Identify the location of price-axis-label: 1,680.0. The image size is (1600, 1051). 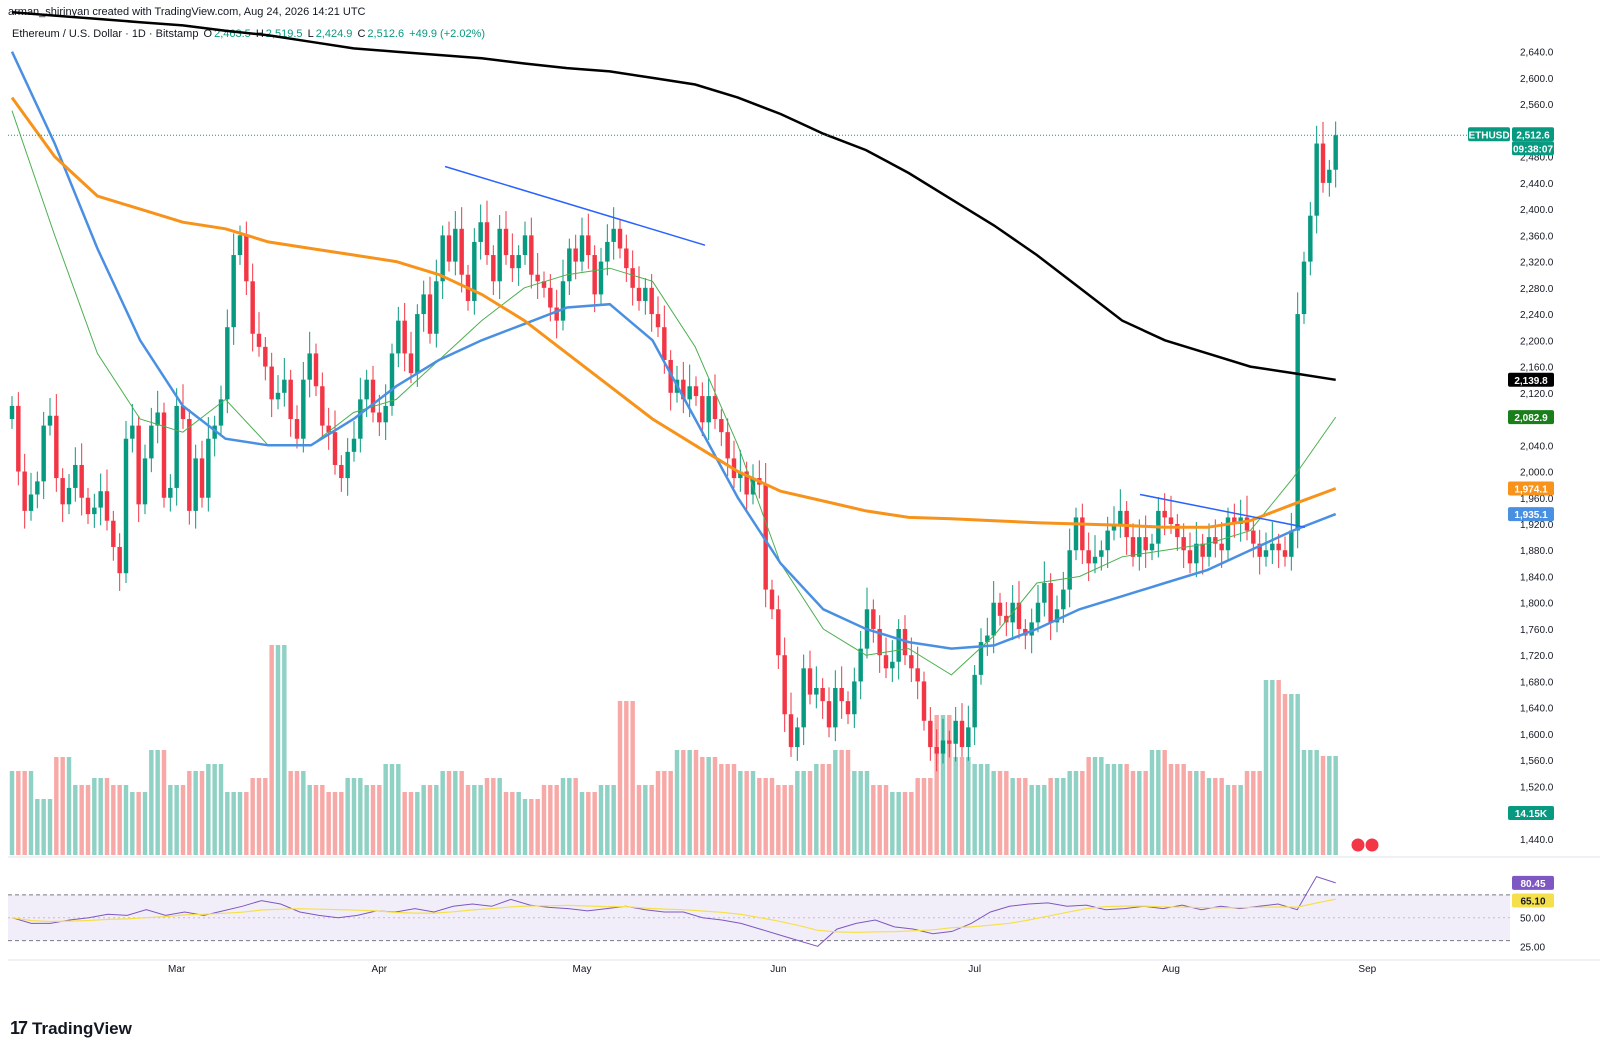
(1537, 682).